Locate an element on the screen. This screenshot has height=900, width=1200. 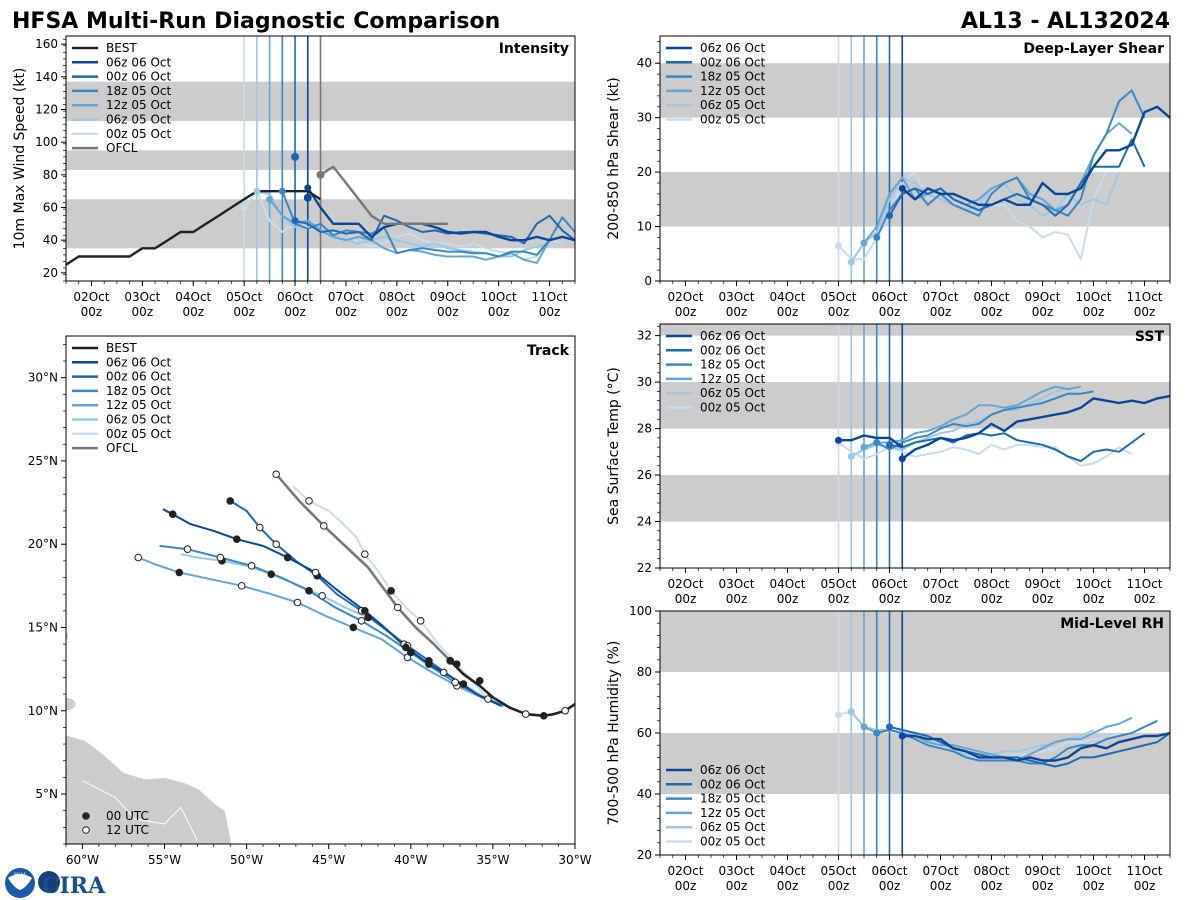
rh-plot-area is located at coordinates (915, 733).